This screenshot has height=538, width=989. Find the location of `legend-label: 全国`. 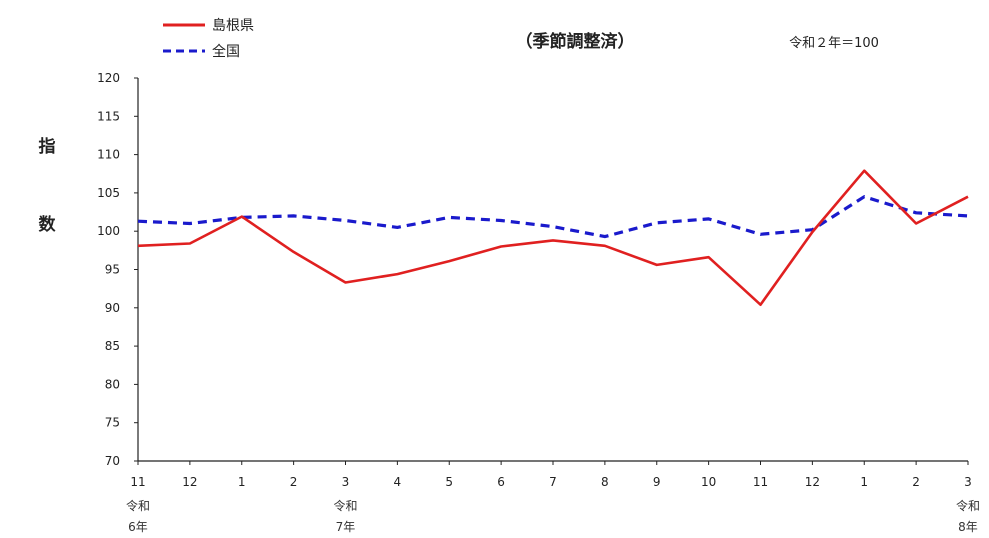

legend-label: 全国 is located at coordinates (226, 51).